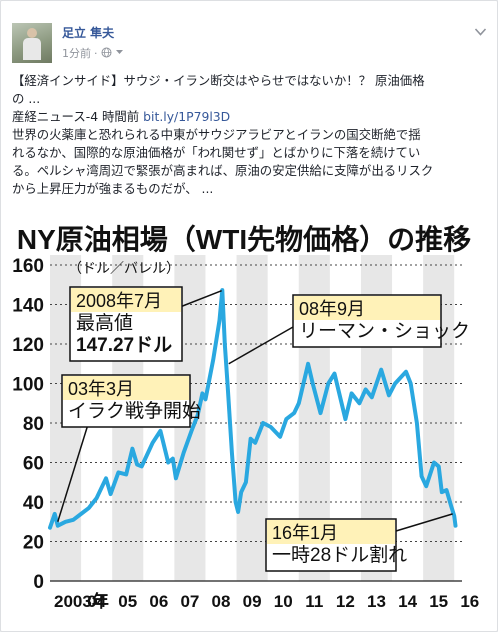 This screenshot has width=498, height=632. I want to click on chart-title: NY原油相場（WTI先物価格）の推移, so click(244, 239).